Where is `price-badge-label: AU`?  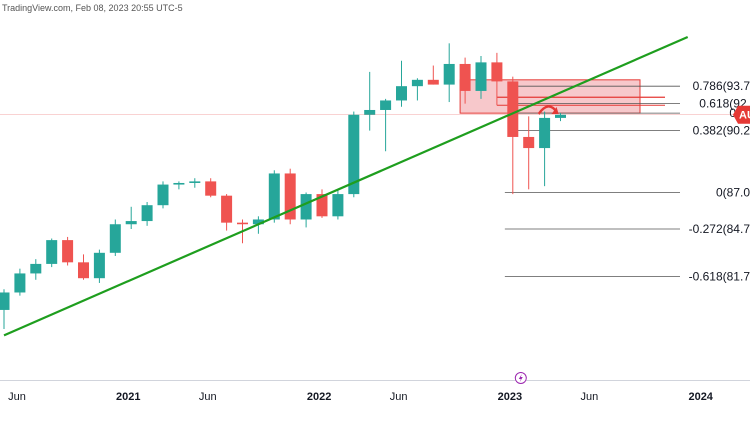
price-badge-label: AU is located at coordinates (744, 116).